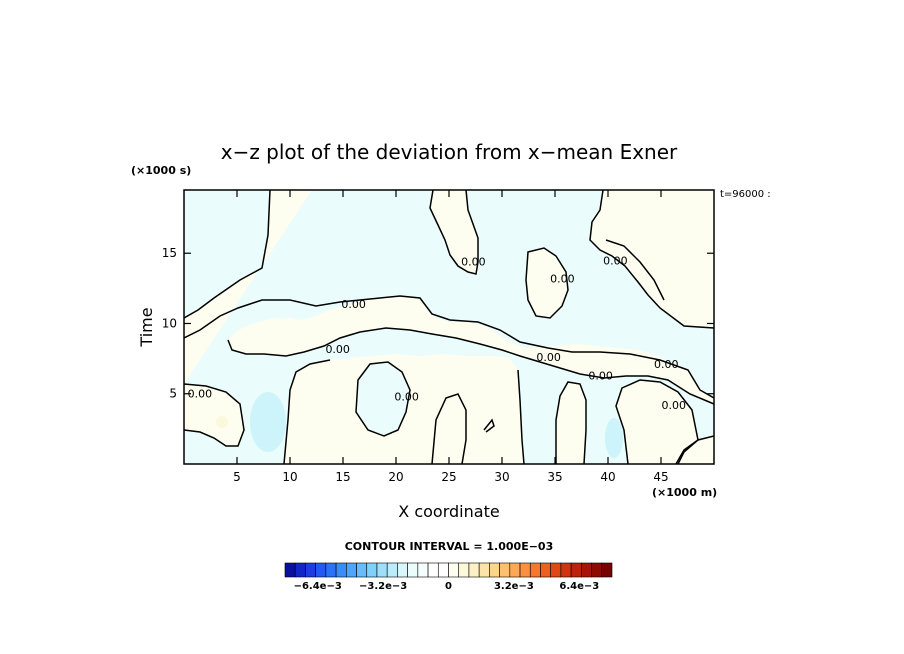 The width and height of the screenshot is (904, 654). Describe the element at coordinates (745, 194) in the screenshot. I see `time-stamp-label: t=96000 :` at that location.